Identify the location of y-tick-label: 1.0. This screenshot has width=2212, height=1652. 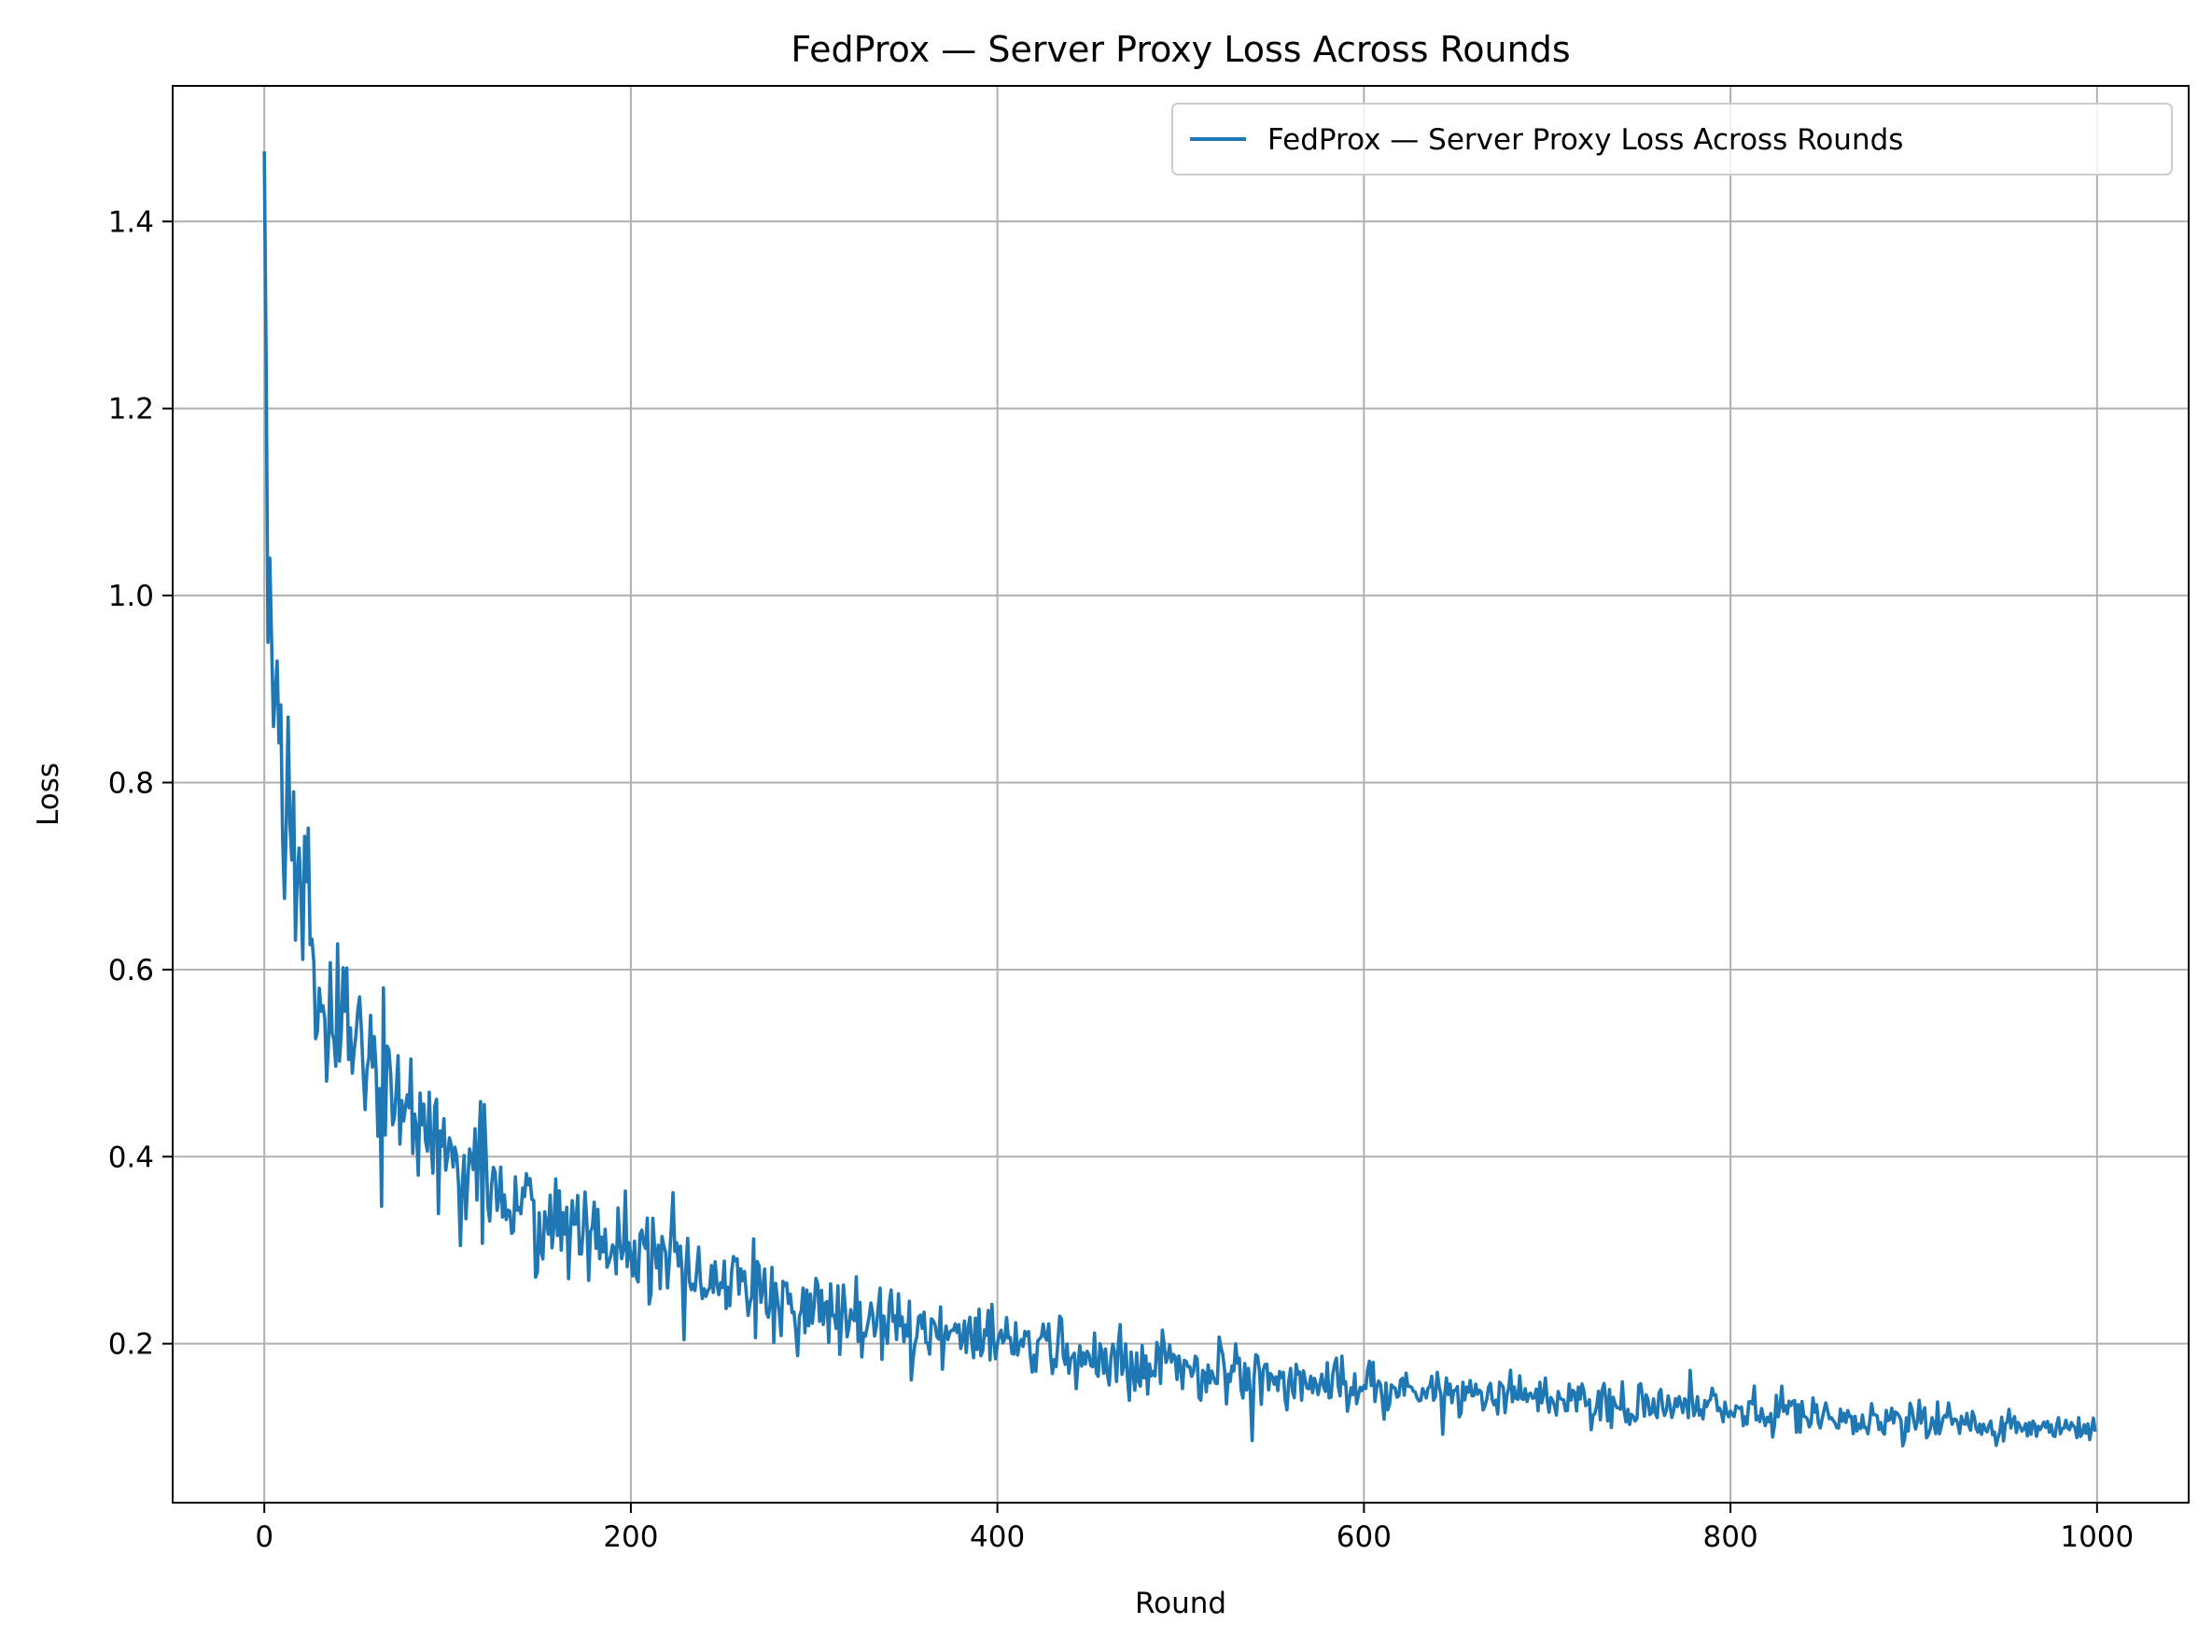
(131, 596).